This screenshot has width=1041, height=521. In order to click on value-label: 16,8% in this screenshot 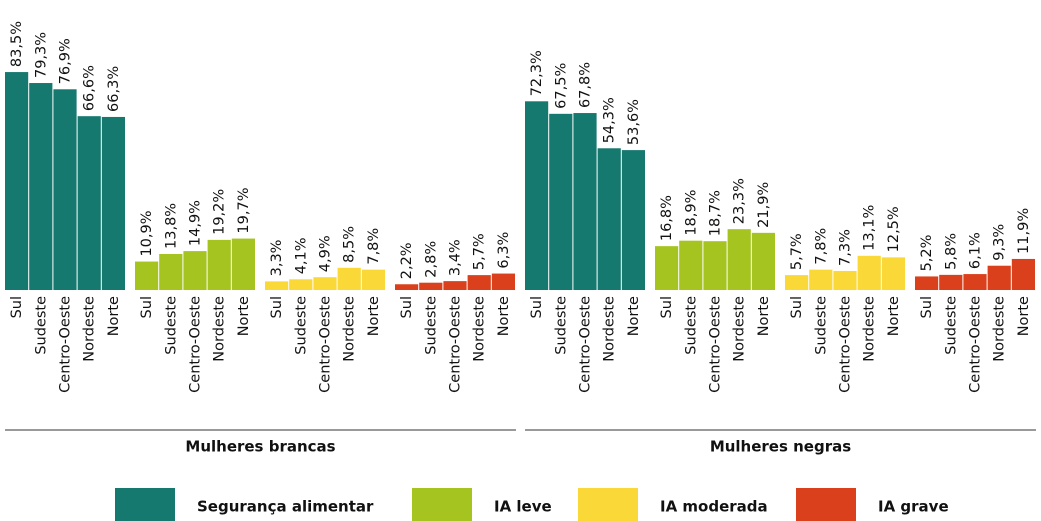, I will do `click(667, 218)`.